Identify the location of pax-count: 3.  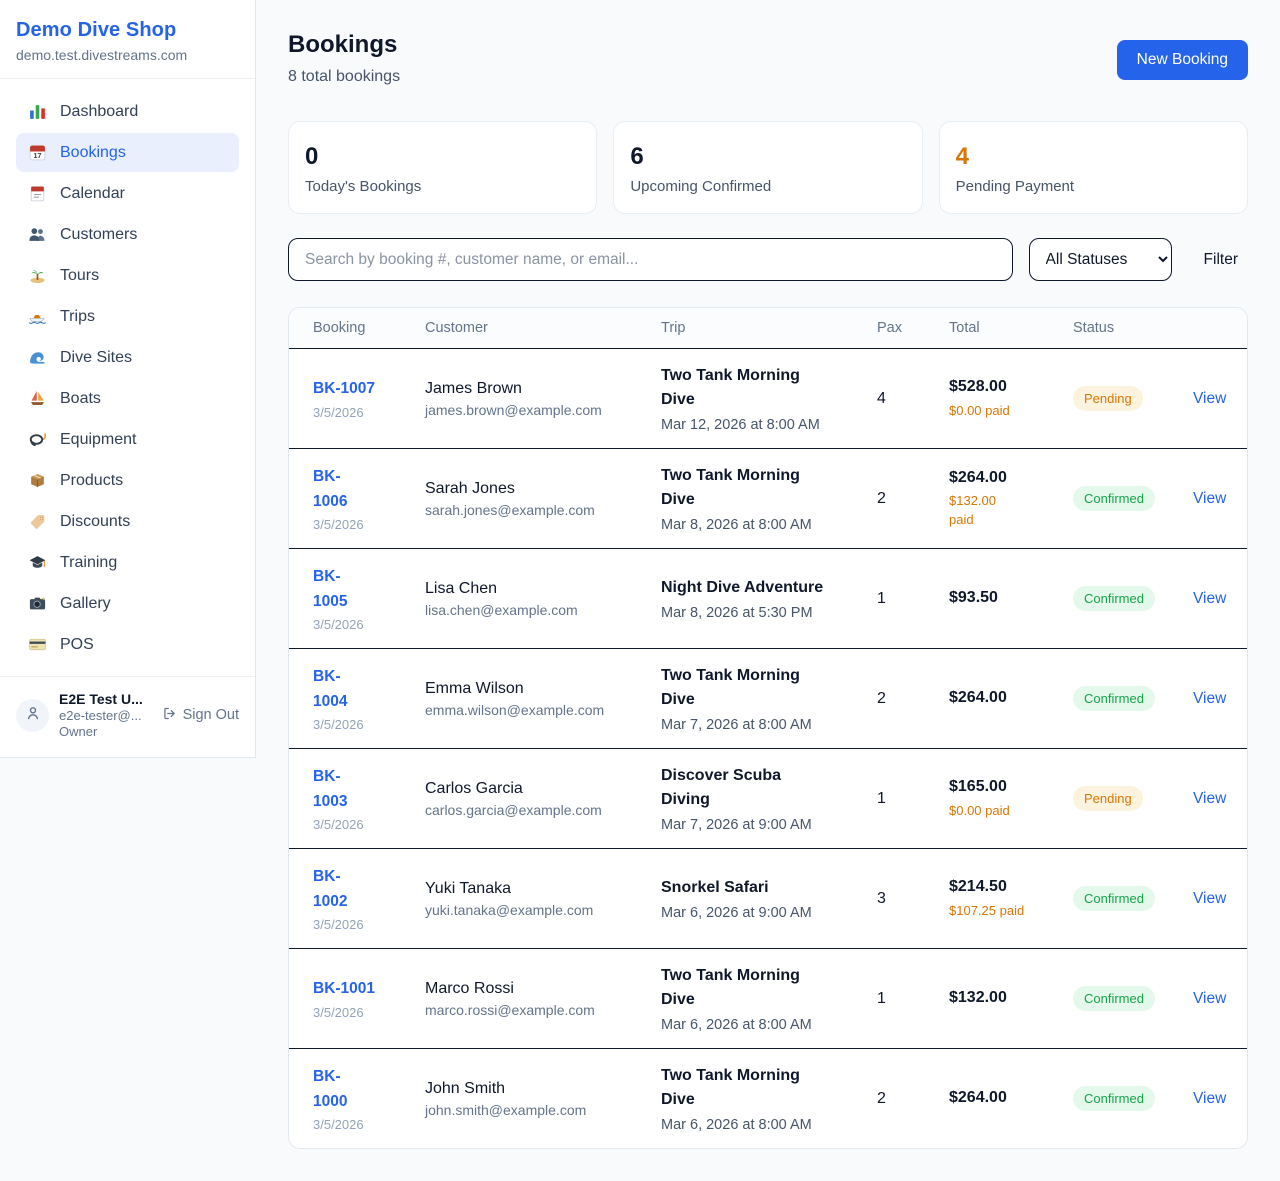
(881, 898).